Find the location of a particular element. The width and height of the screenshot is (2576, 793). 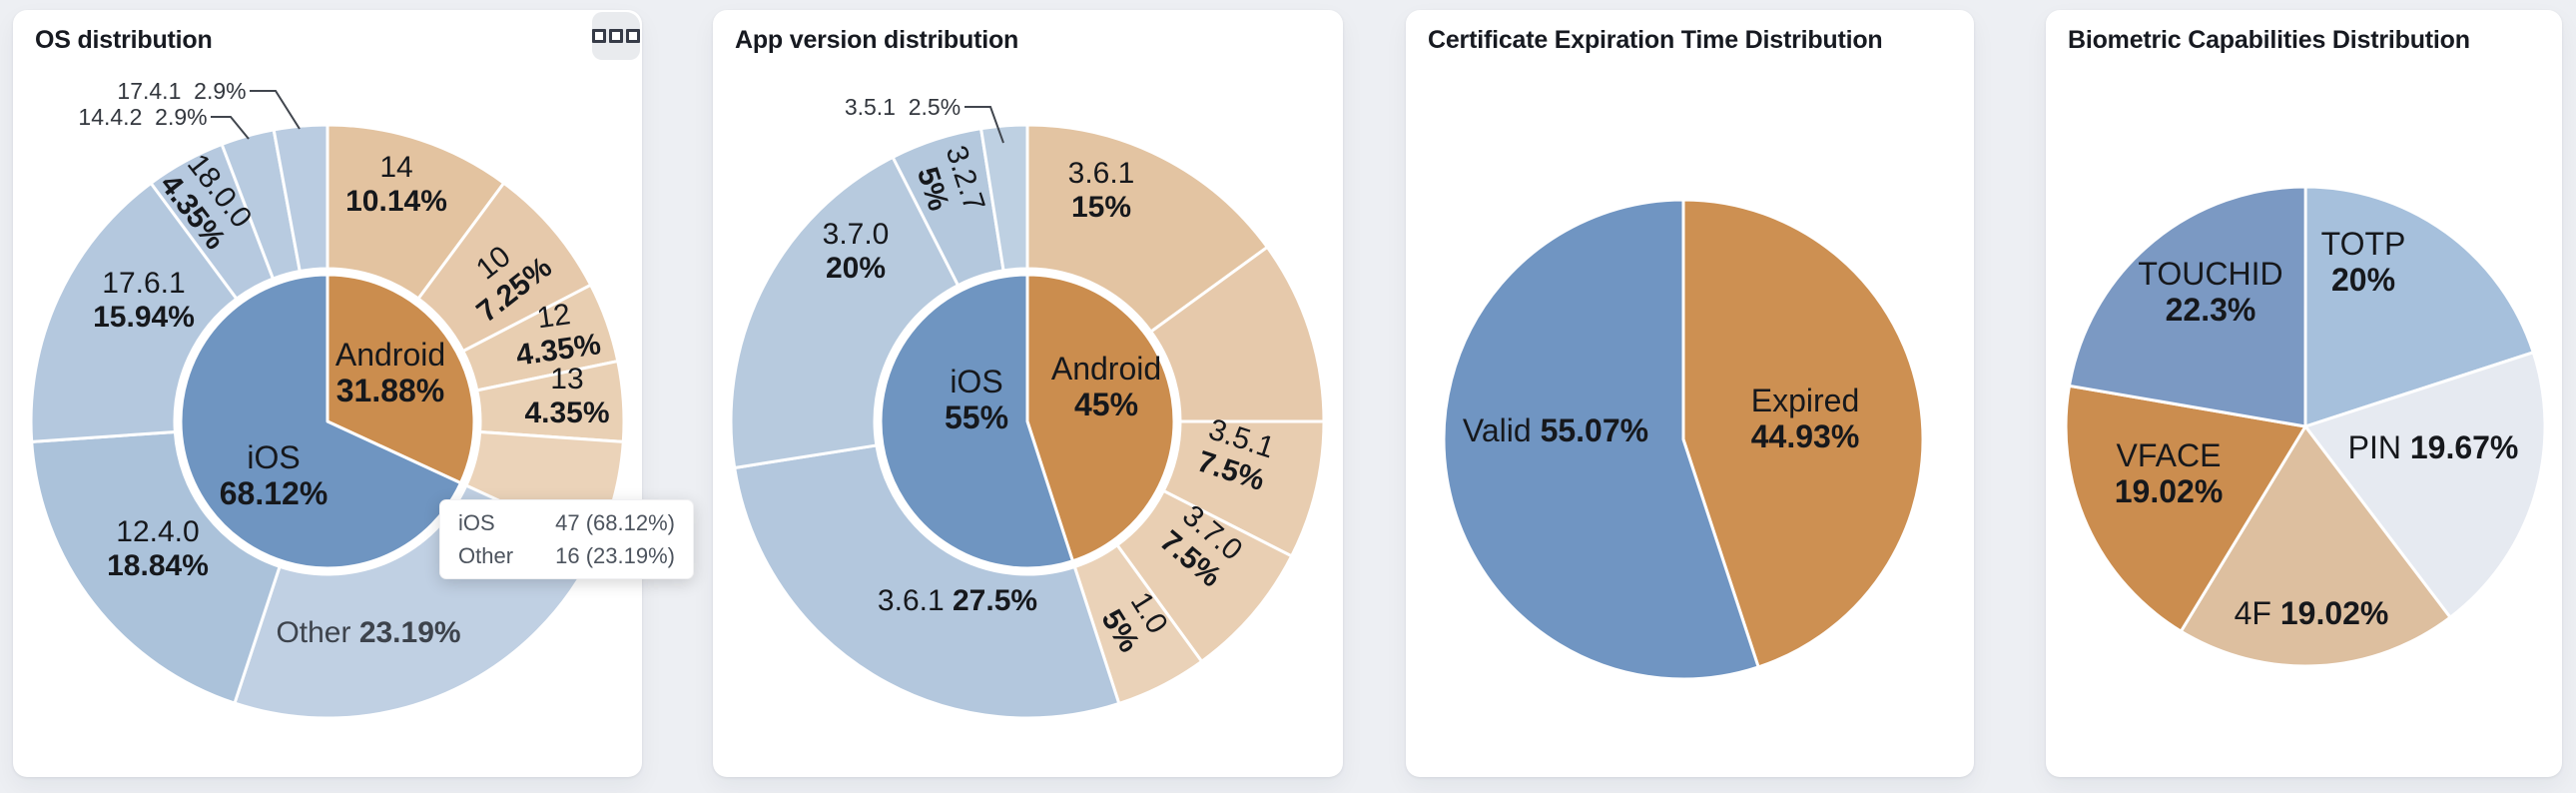

page-title: App version distribution is located at coordinates (877, 40).